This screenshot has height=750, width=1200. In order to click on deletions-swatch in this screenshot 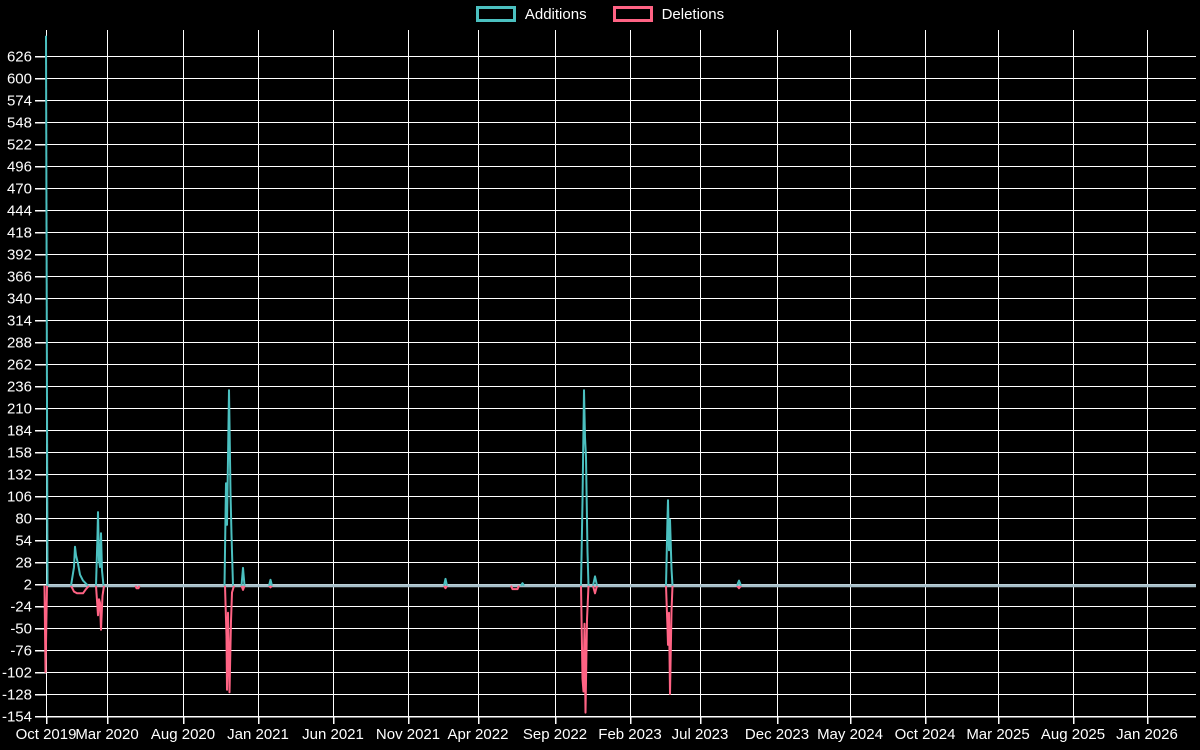, I will do `click(632, 14)`.